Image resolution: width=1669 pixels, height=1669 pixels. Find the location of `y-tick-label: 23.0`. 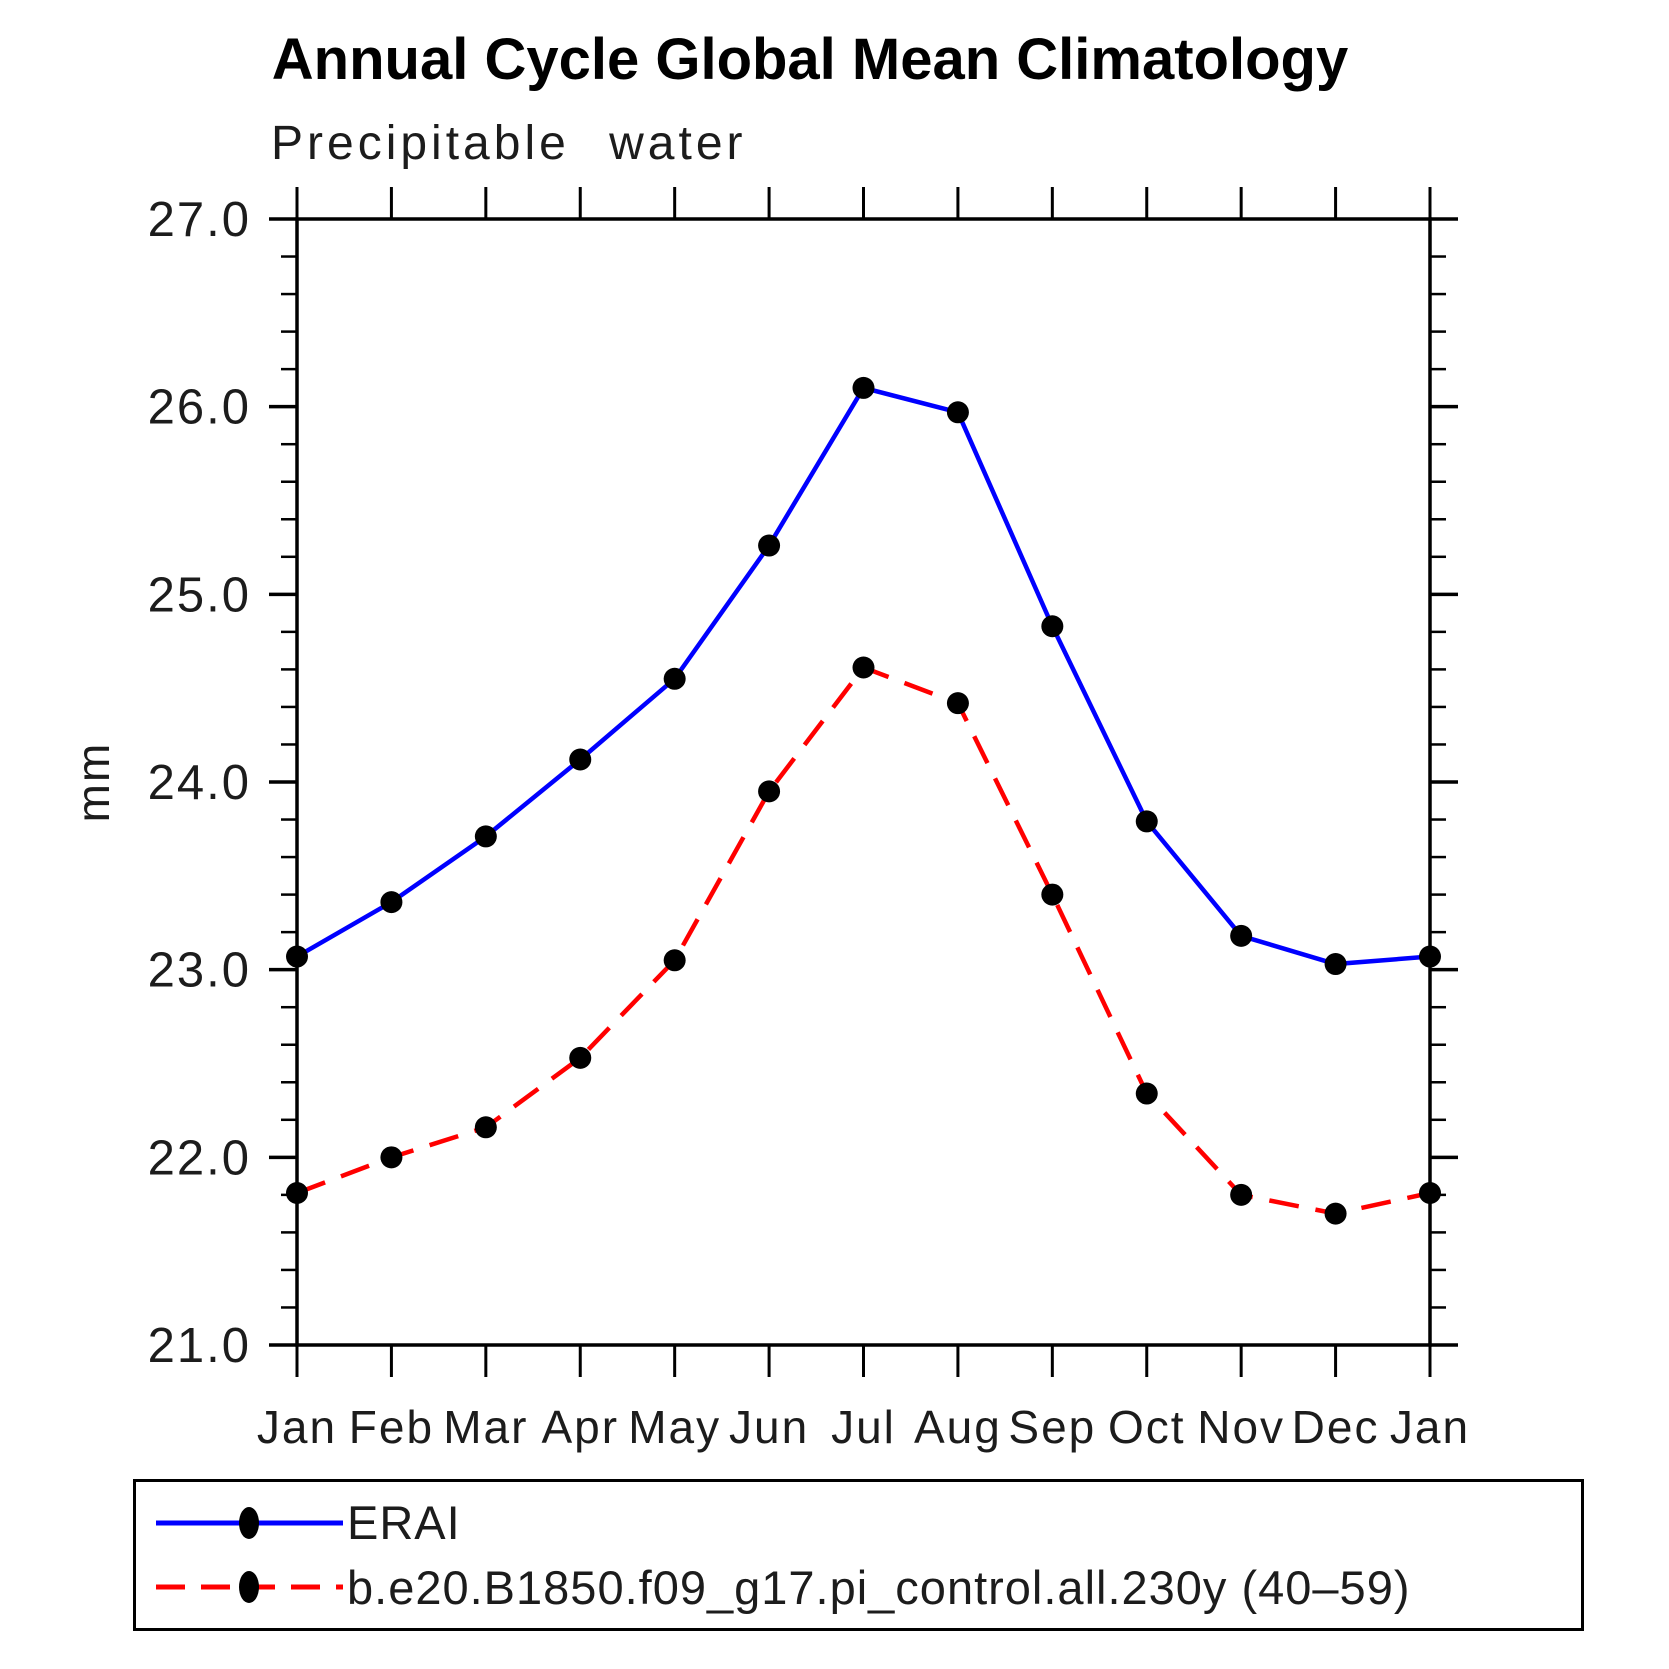

y-tick-label: 23.0 is located at coordinates (199, 971).